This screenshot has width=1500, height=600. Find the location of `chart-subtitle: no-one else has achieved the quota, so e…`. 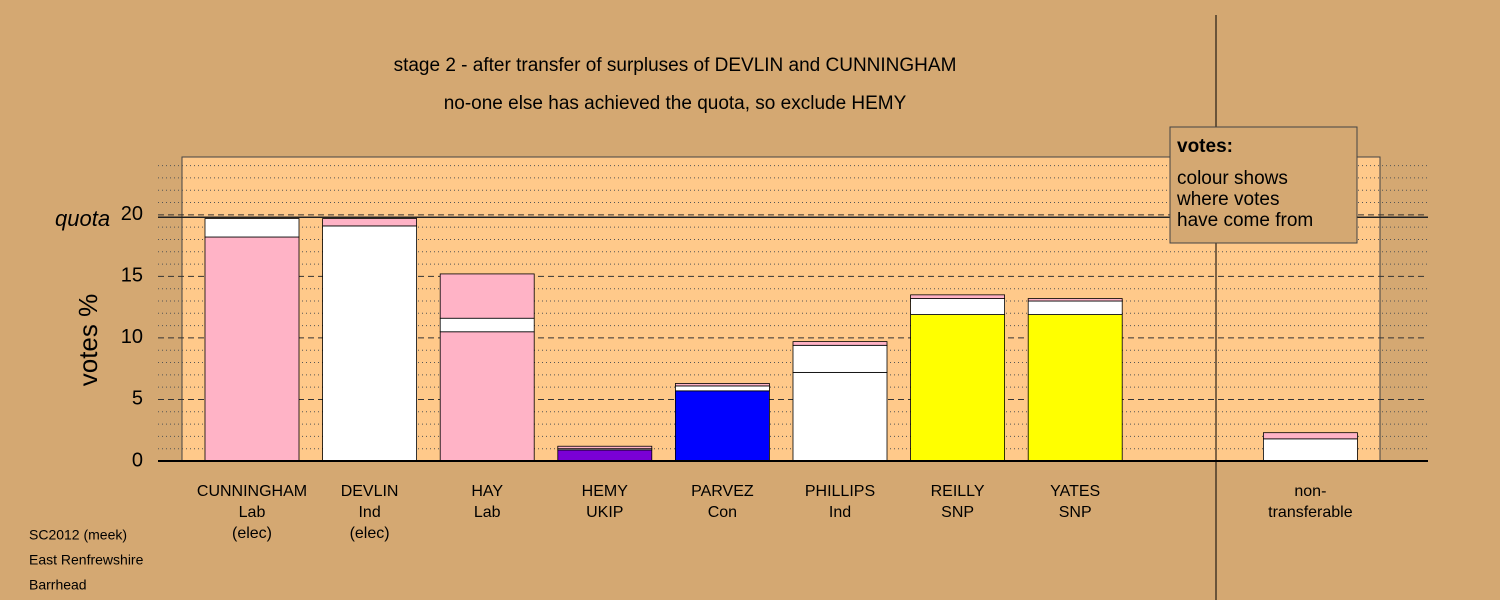

chart-subtitle: no-one else has achieved the quota, so e… is located at coordinates (675, 103).